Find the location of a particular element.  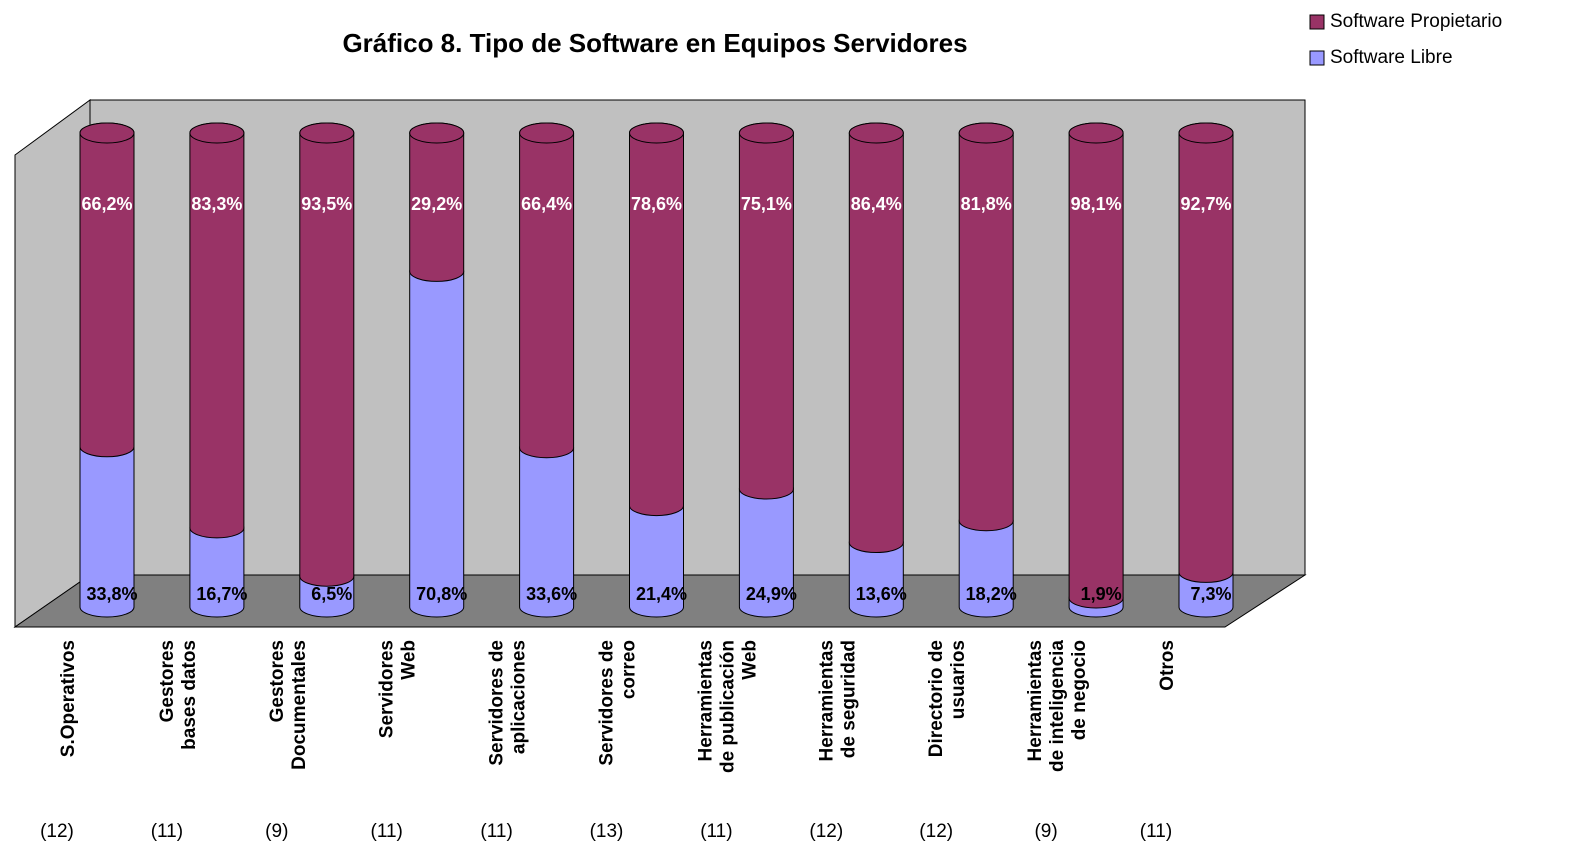

x-tick-label: Otros is located at coordinates (1167, 665).